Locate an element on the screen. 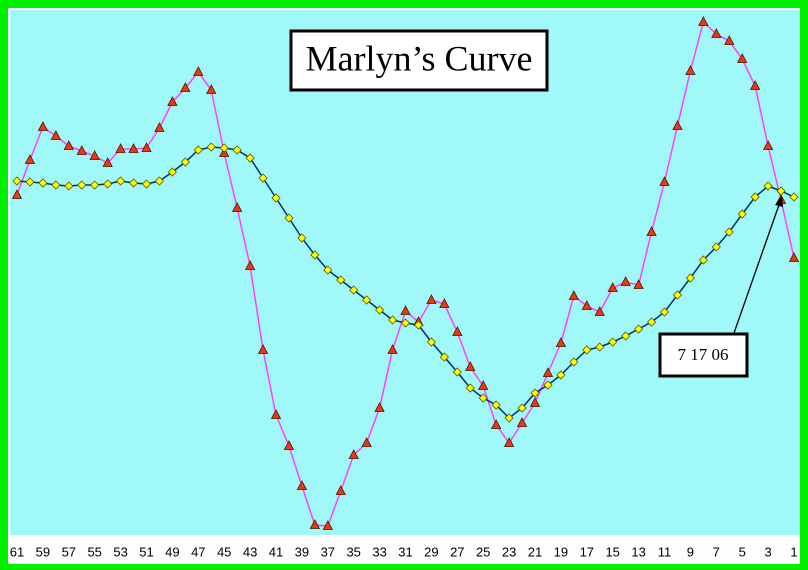  x-tick-label: 17 is located at coordinates (587, 551).